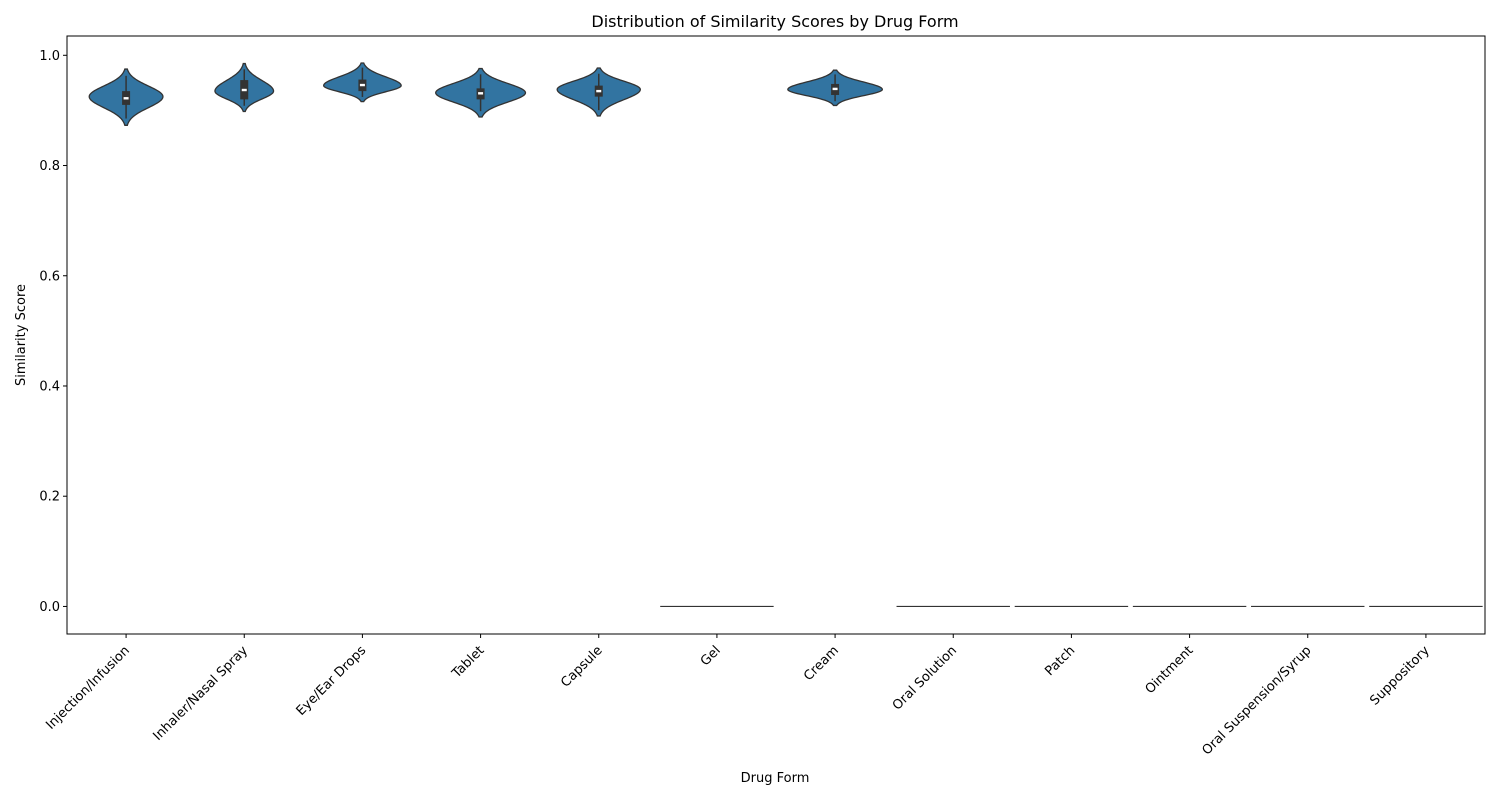 This screenshot has height=800, width=1500. Describe the element at coordinates (200, 693) in the screenshot. I see `x-tick-label: Inhaler/Nasal Spray` at that location.